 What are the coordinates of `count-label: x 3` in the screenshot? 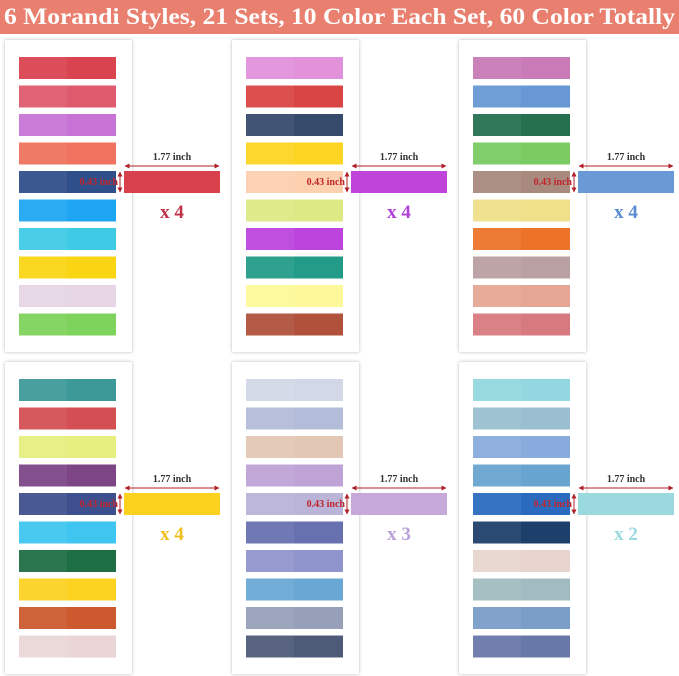 It's located at (399, 534).